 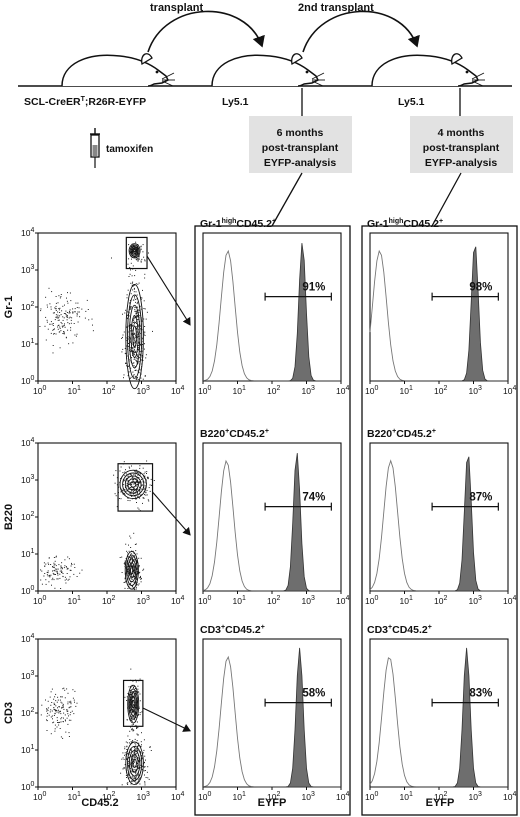 What do you see at coordinates (232, 630) in the screenshot?
I see `histogram-title: CD3+CD45.2+` at bounding box center [232, 630].